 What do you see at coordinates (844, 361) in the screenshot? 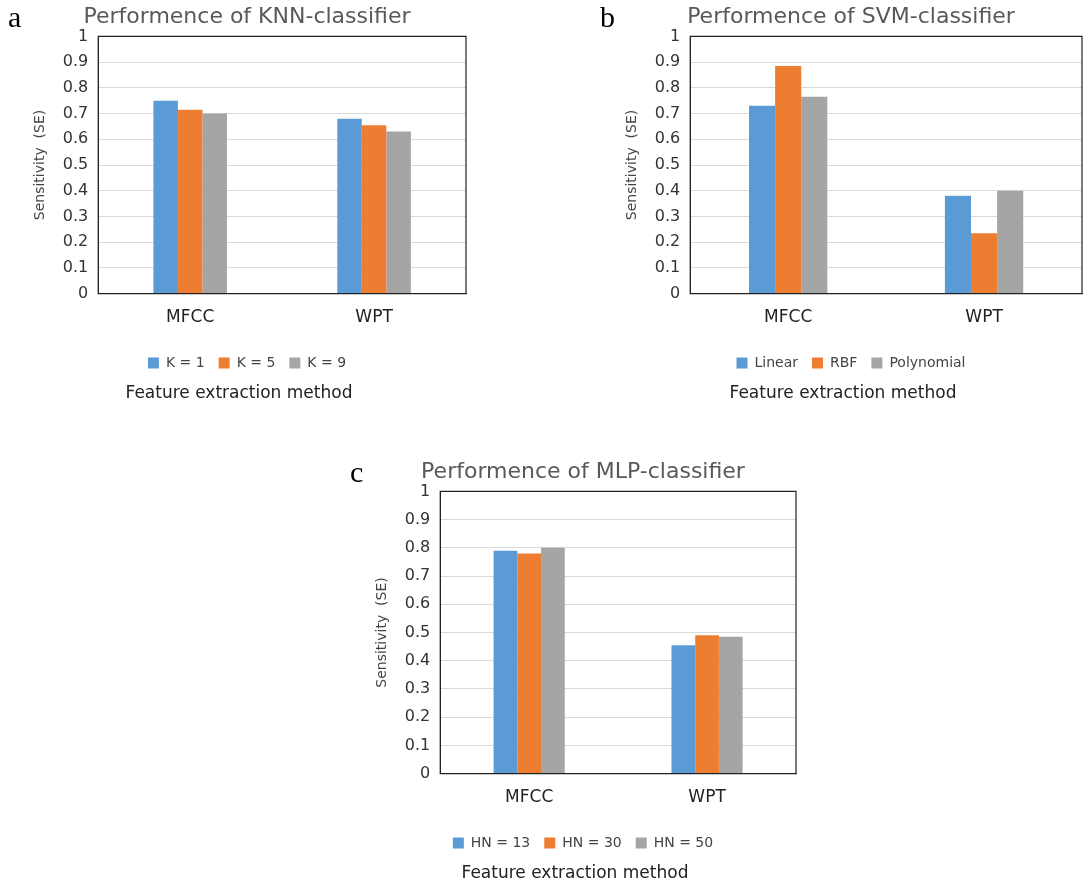
I see `legend-label: RBF` at bounding box center [844, 361].